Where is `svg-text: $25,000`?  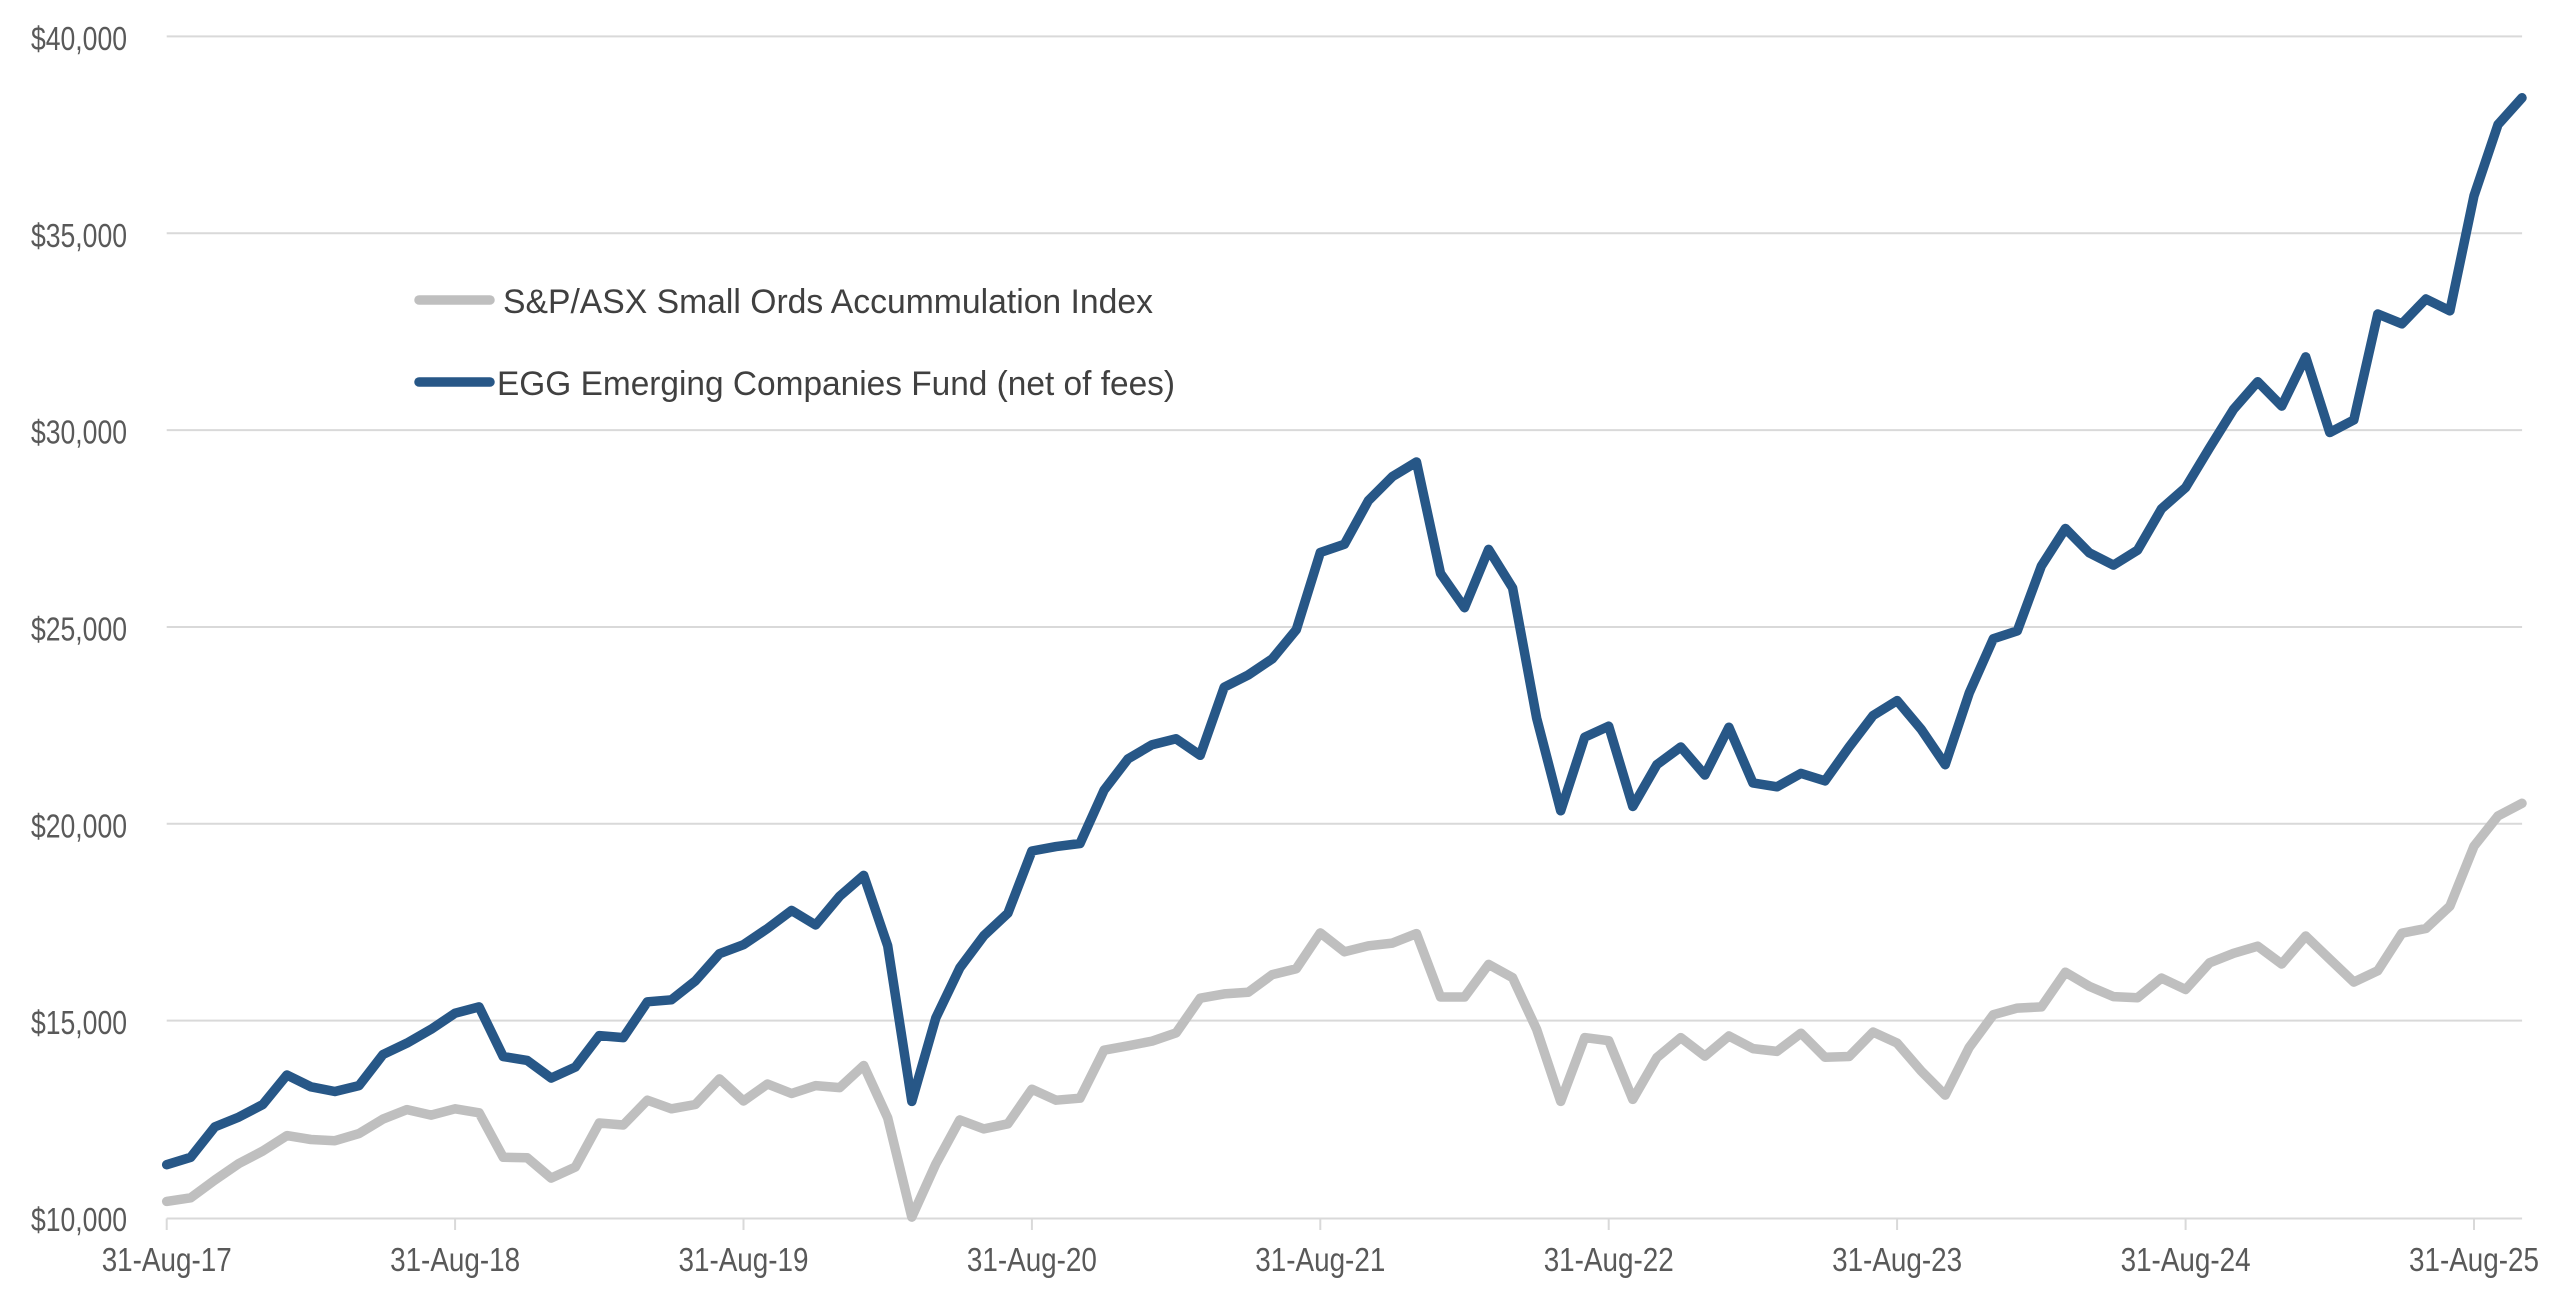
svg-text: $25,000 is located at coordinates (79, 628).